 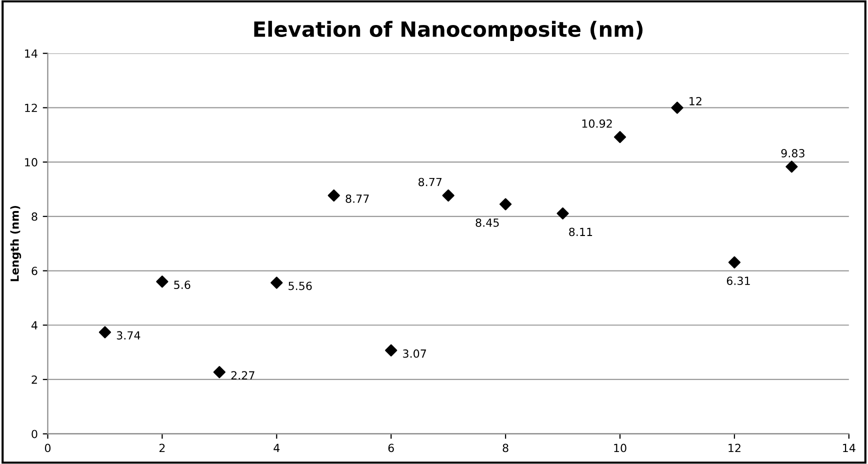 What do you see at coordinates (35, 271) in the screenshot?
I see `y-tick-label: 6` at bounding box center [35, 271].